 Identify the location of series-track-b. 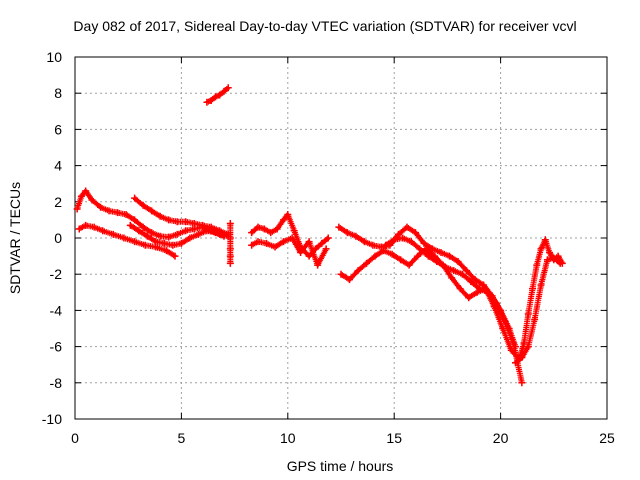
(127, 240).